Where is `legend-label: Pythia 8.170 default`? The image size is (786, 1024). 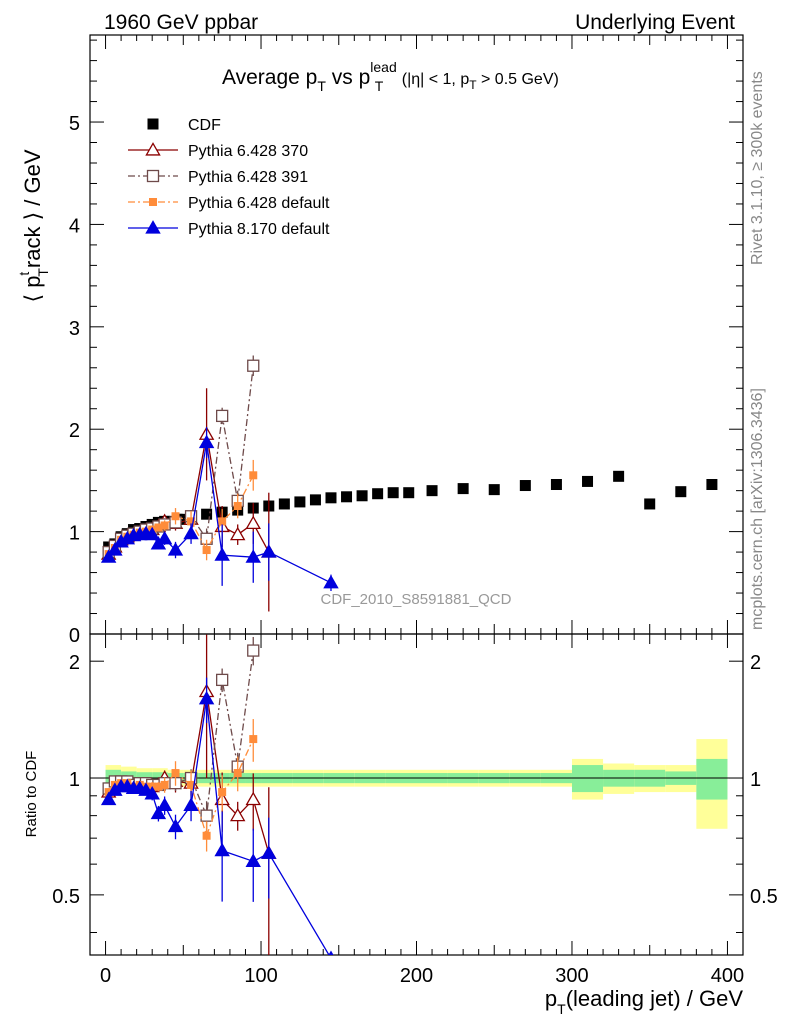
legend-label: Pythia 8.170 default is located at coordinates (259, 229).